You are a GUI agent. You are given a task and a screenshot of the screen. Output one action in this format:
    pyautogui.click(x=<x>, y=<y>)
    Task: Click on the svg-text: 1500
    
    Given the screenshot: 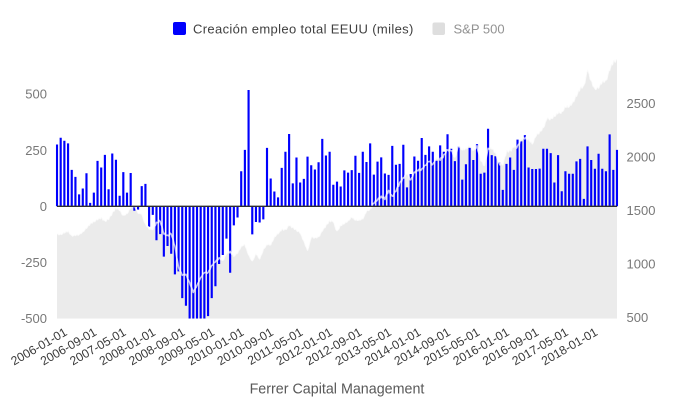 What is the action you would take?
    pyautogui.click(x=641, y=210)
    